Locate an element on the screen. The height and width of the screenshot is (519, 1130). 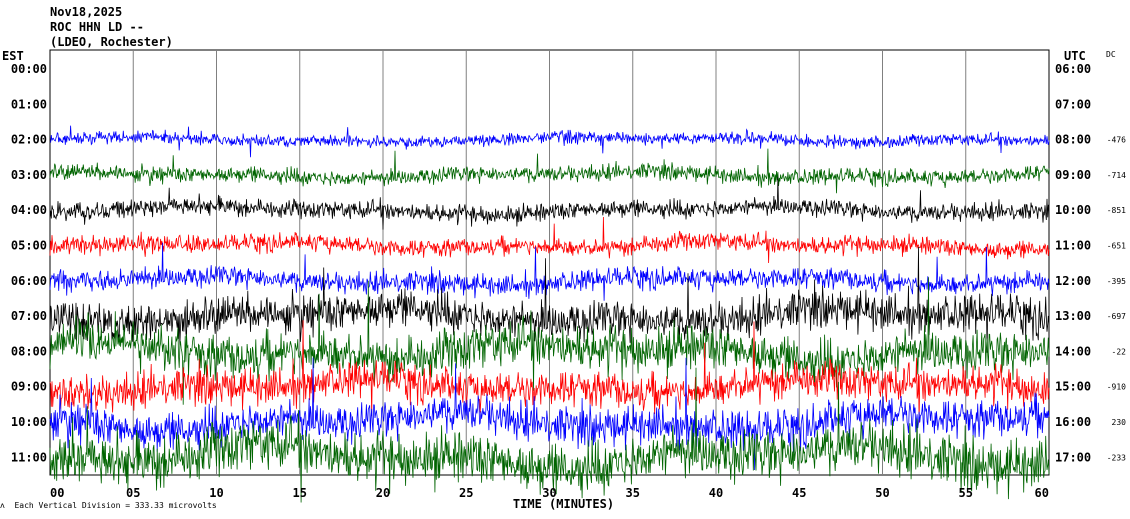
est-hour-label: 01:00 is located at coordinates (29, 104).